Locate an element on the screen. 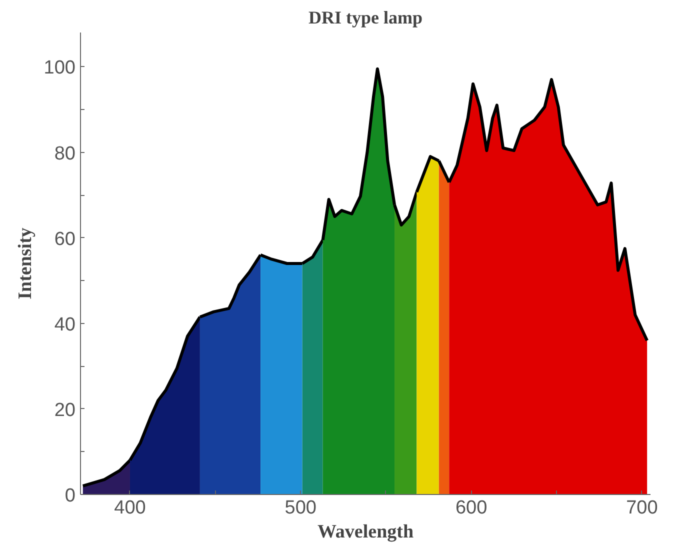 The height and width of the screenshot is (551, 681). y-tick-label: 80 is located at coordinates (65, 153).